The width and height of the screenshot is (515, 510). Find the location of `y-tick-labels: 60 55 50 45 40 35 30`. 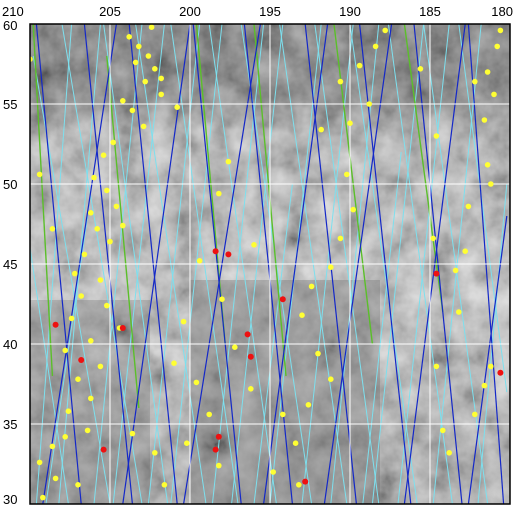

y-tick-labels: 60 55 50 45 40 35 30 is located at coordinates (10, 262).